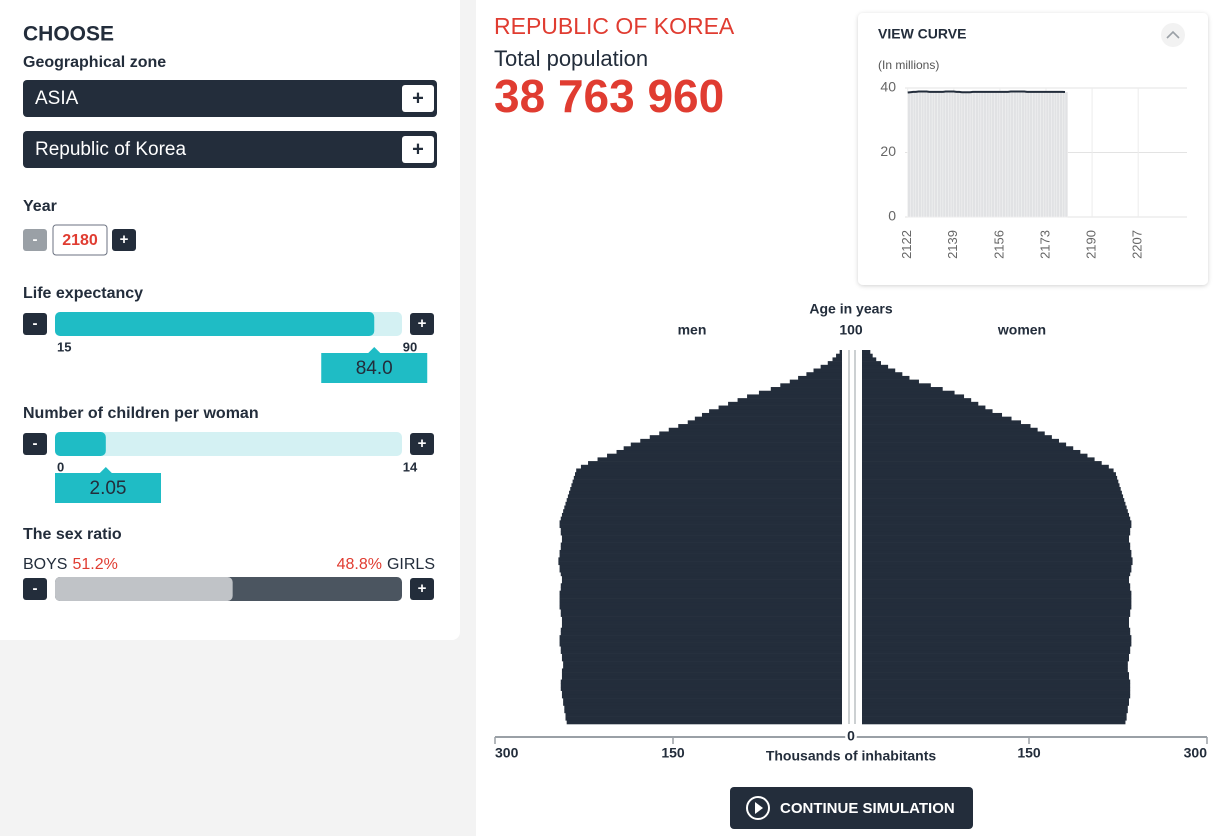 The image size is (1226, 836). Describe the element at coordinates (60, 466) in the screenshot. I see `children-min: 0` at that location.